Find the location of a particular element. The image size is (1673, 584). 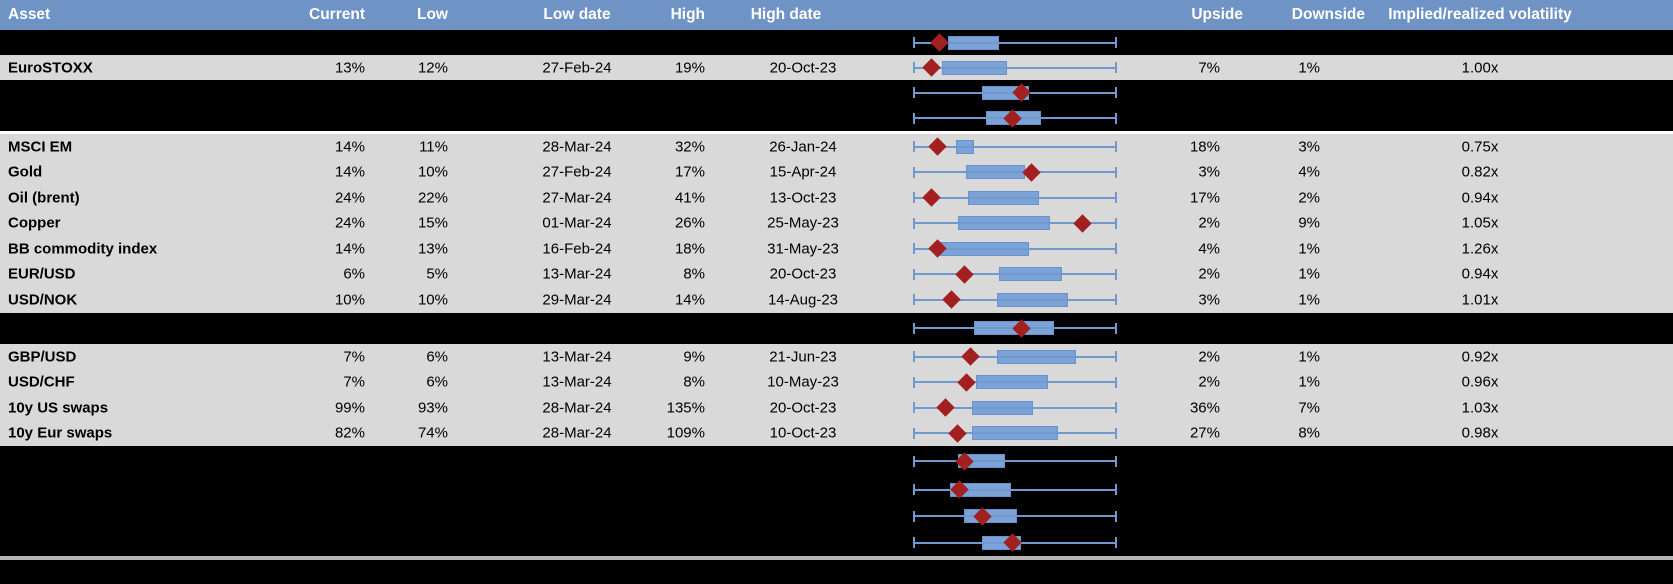

implied-realized-cell: 1.01x is located at coordinates (1480, 300).